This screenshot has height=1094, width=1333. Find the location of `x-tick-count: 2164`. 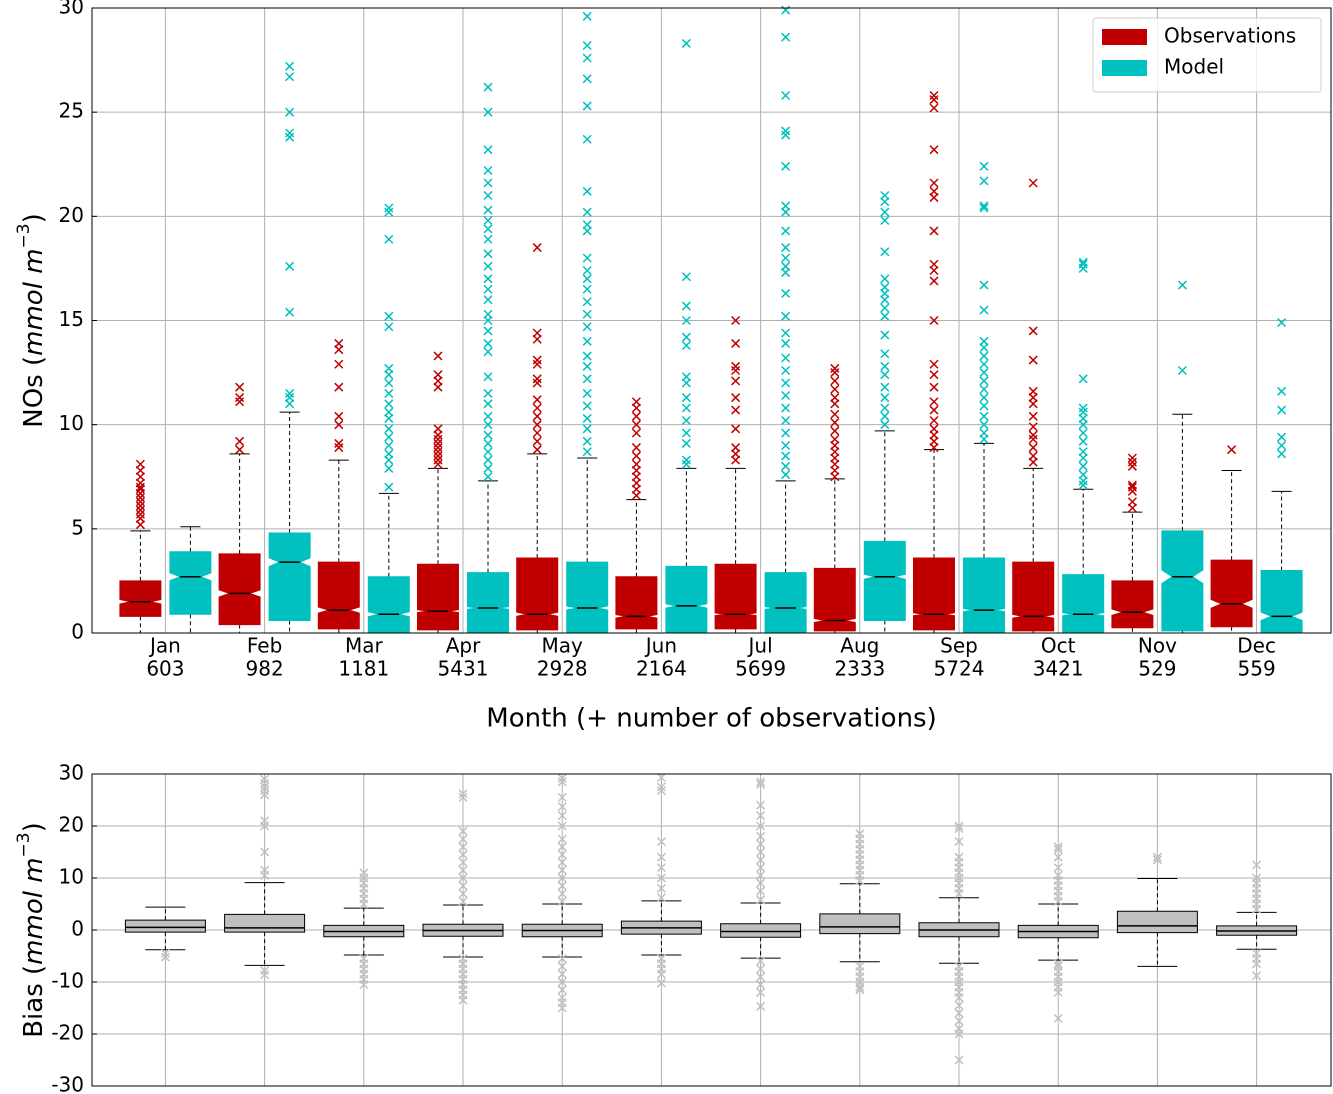

x-tick-count: 2164 is located at coordinates (661, 669).